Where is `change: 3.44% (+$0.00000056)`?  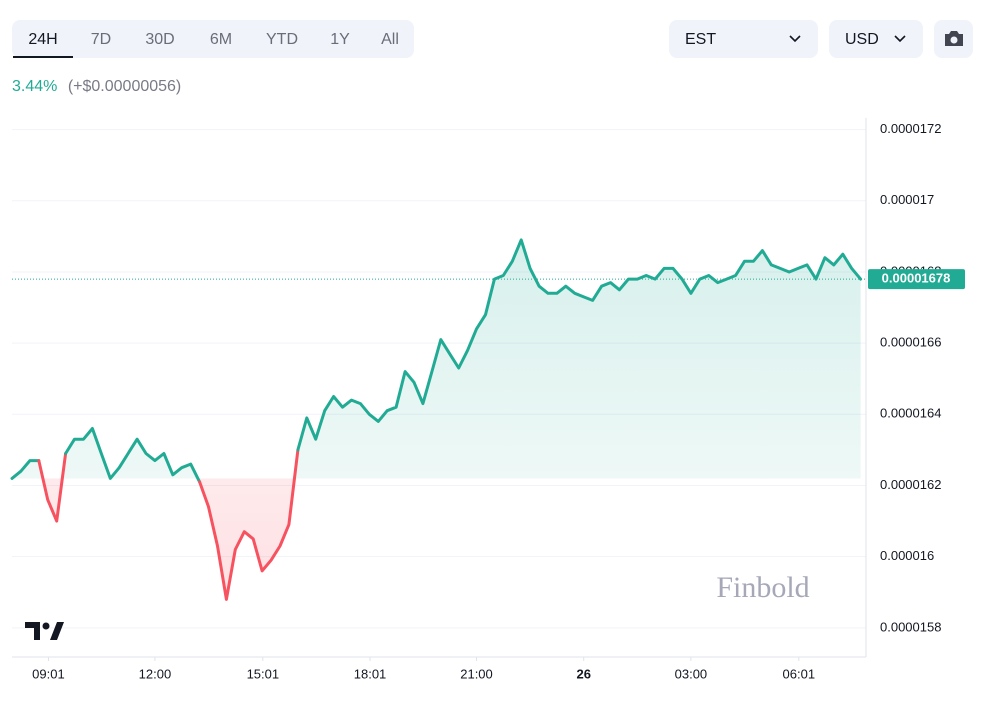
change: 3.44% (+$0.00000056) is located at coordinates (96, 86).